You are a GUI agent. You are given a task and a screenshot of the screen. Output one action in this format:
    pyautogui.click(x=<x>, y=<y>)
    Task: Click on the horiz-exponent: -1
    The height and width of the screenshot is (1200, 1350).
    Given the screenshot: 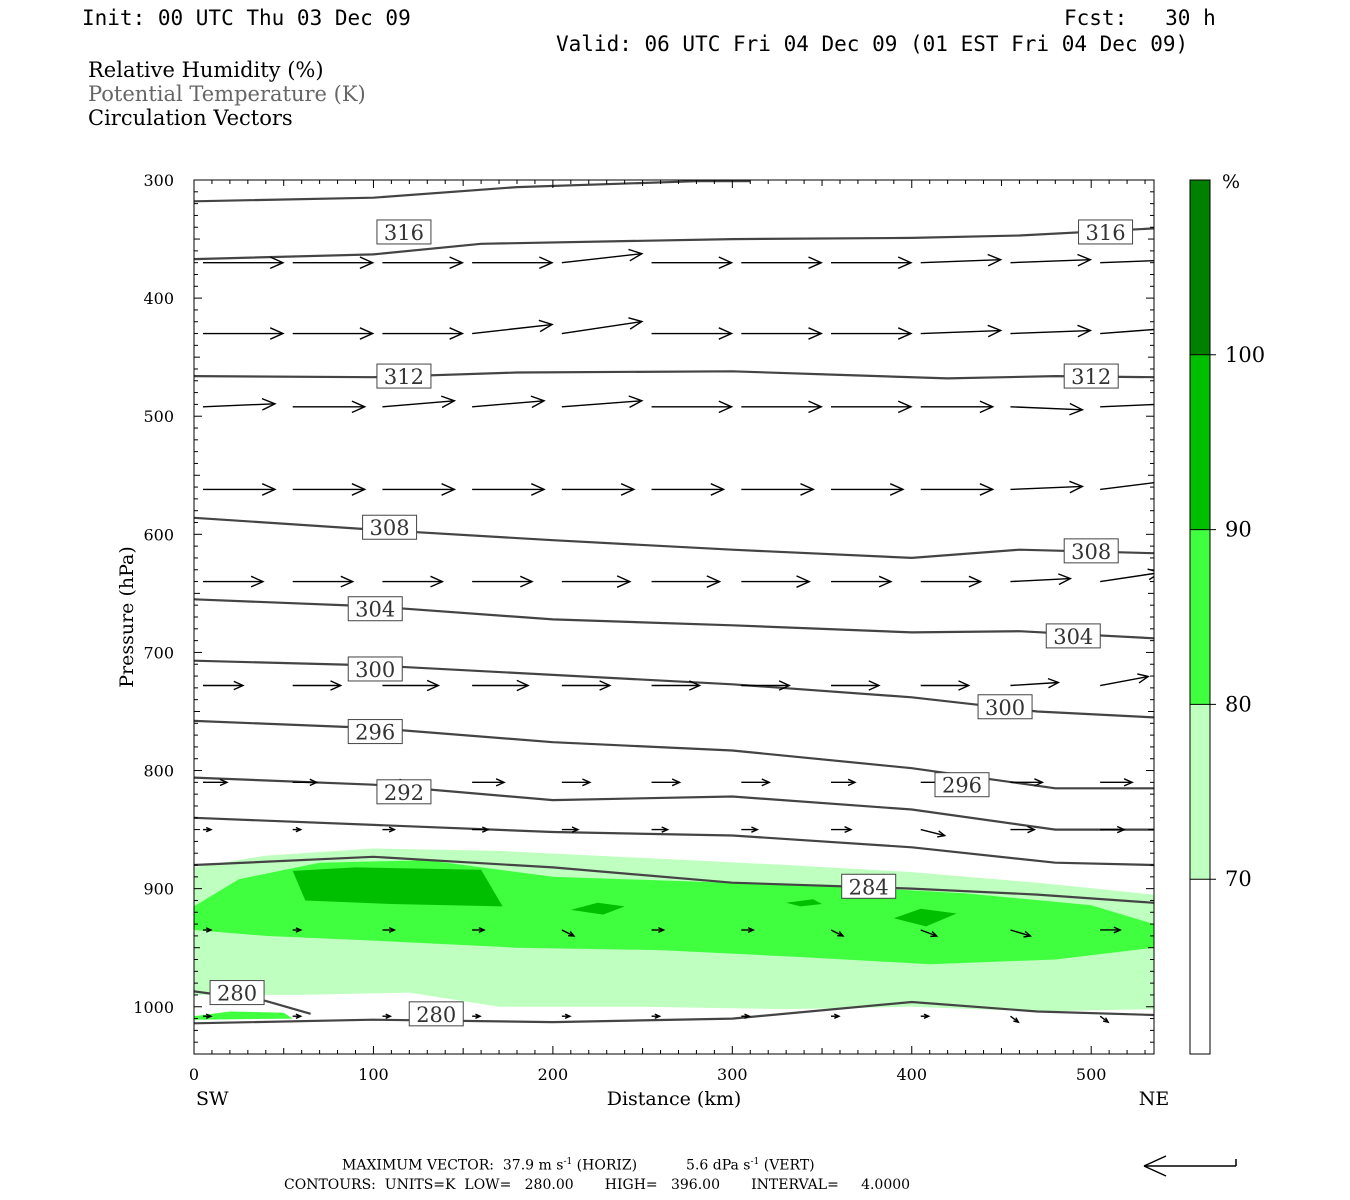 What is the action you would take?
    pyautogui.click(x=568, y=1162)
    